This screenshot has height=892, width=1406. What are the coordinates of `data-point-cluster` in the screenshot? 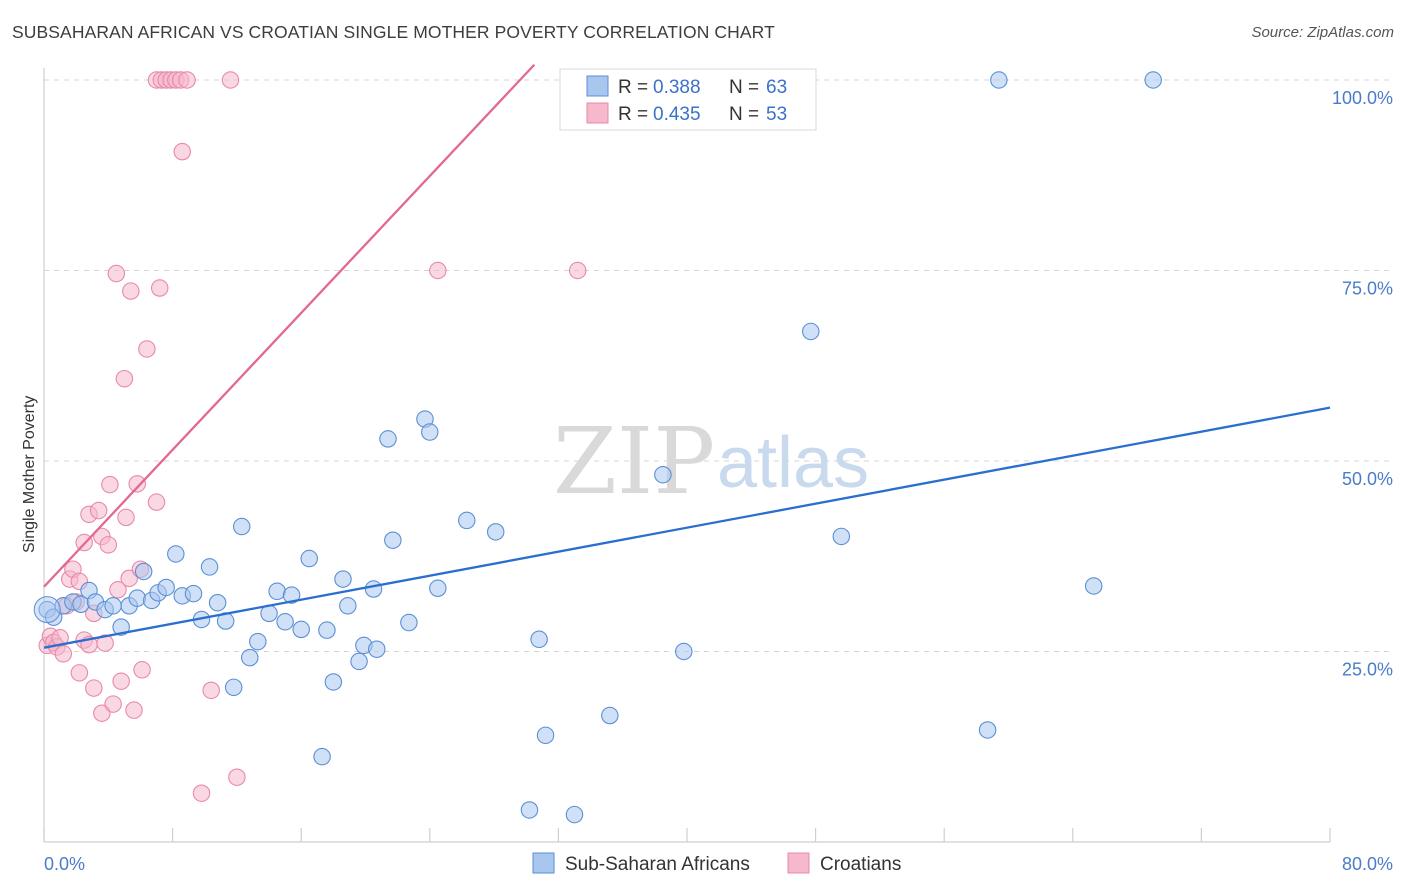 It's located at (47, 610).